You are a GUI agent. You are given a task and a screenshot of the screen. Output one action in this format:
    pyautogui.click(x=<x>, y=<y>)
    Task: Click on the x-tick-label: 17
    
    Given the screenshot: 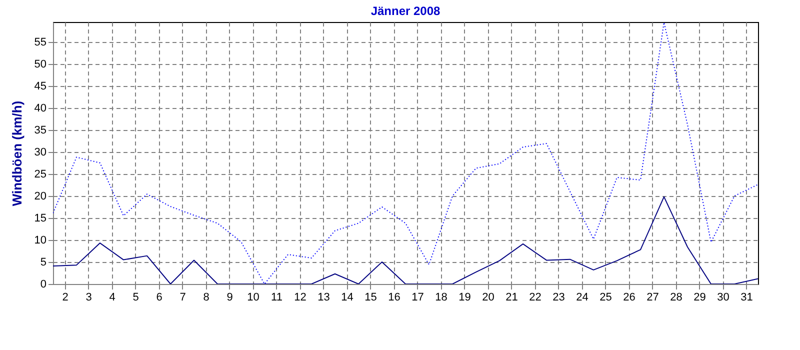 What is the action you would take?
    pyautogui.click(x=418, y=298)
    